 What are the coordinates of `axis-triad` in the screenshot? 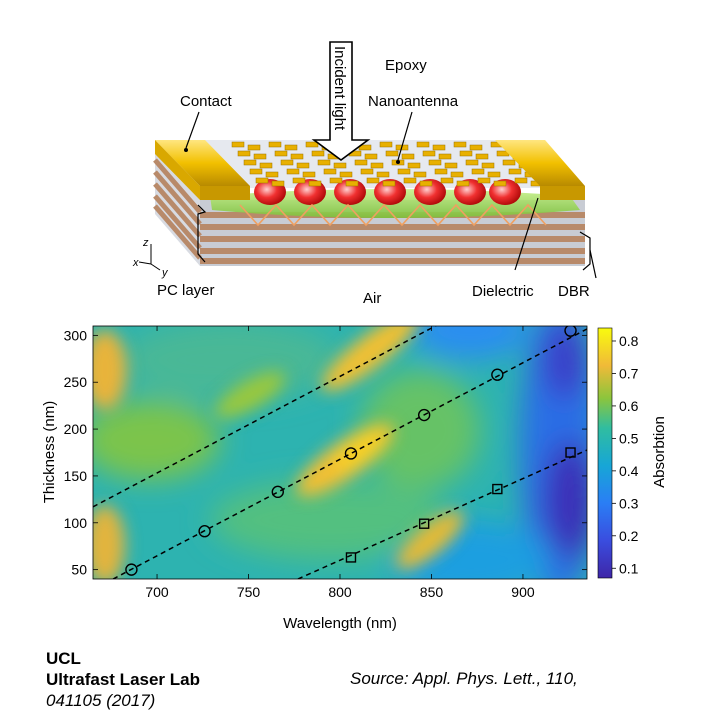 It's located at (149, 257).